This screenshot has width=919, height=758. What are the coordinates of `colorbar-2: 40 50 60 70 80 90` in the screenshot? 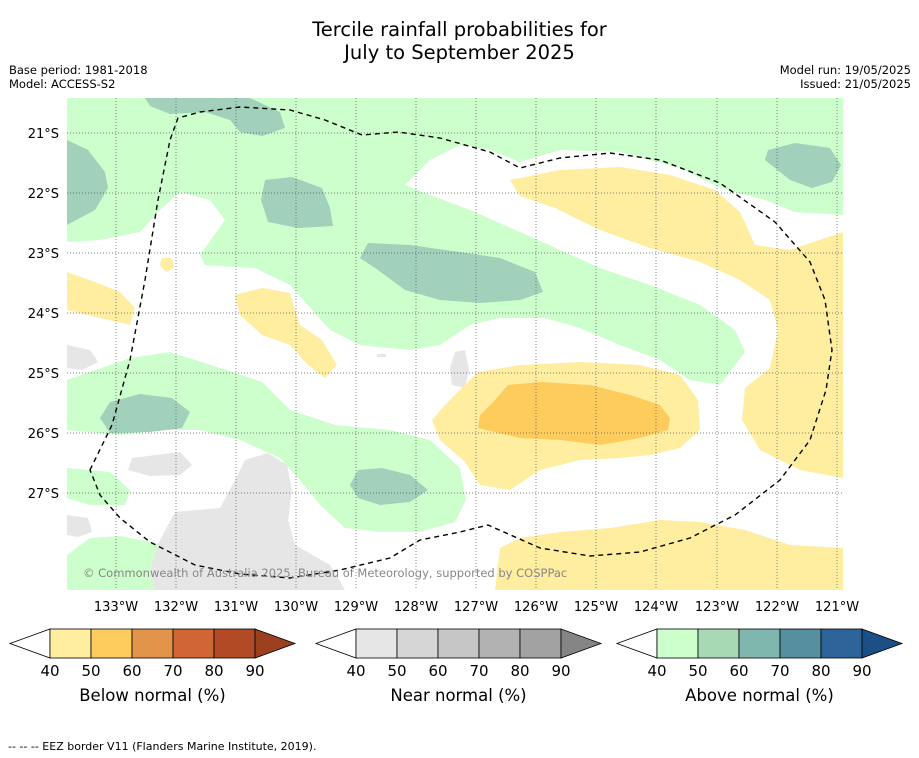 It's located at (759, 654).